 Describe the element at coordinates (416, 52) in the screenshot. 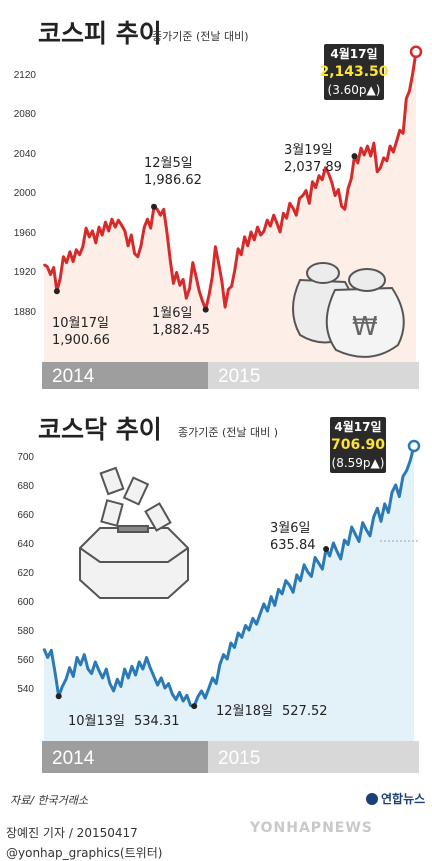

I see `kospi-end-marker` at that location.